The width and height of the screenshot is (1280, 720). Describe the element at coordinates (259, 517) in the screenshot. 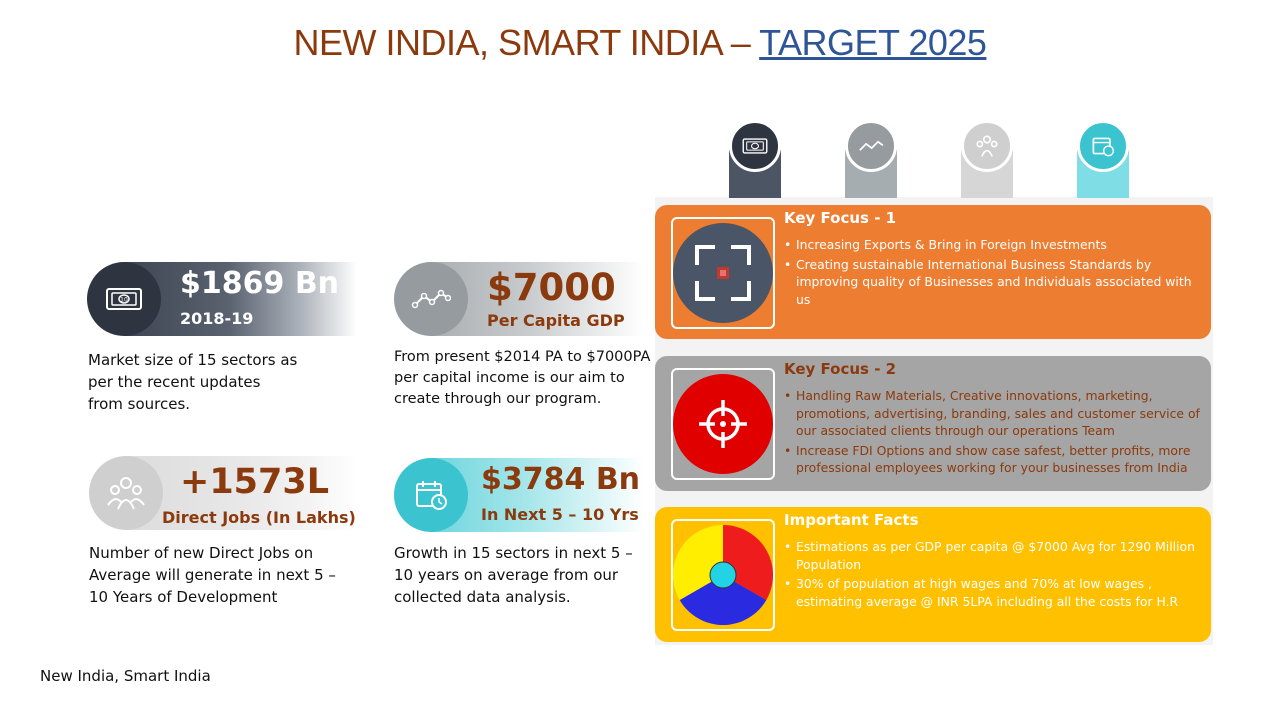

I see `stat-label: Direct Jobs (In Lakhs)` at that location.